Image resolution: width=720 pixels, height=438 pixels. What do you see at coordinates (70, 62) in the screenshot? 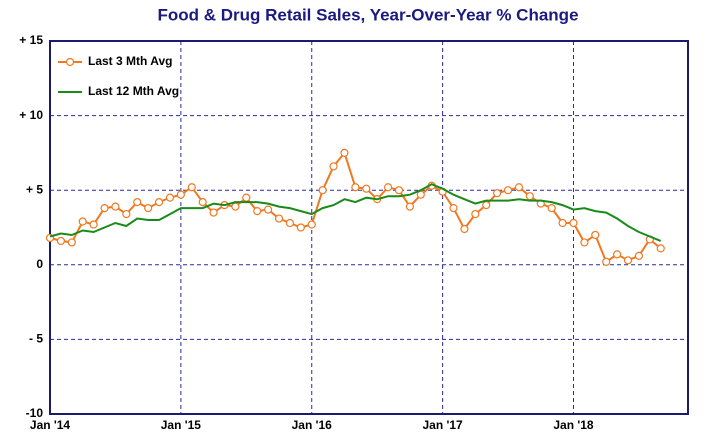
I see `legend-marker` at bounding box center [70, 62].